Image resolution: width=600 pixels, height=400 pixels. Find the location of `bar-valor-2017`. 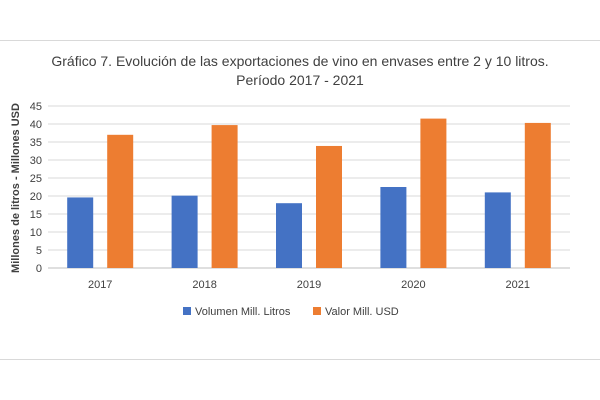

bar-valor-2017 is located at coordinates (120, 201).